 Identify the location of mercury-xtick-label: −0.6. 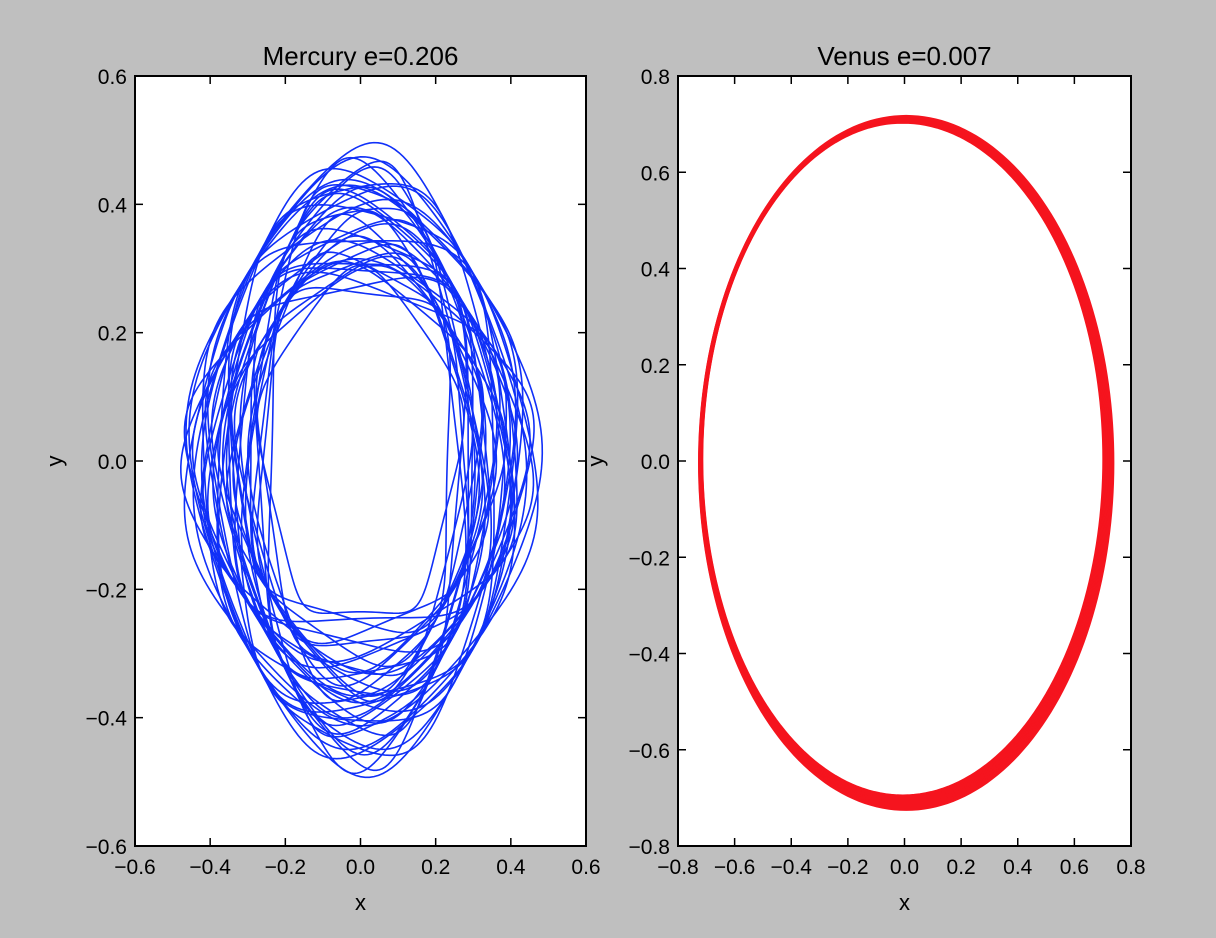
(134, 867).